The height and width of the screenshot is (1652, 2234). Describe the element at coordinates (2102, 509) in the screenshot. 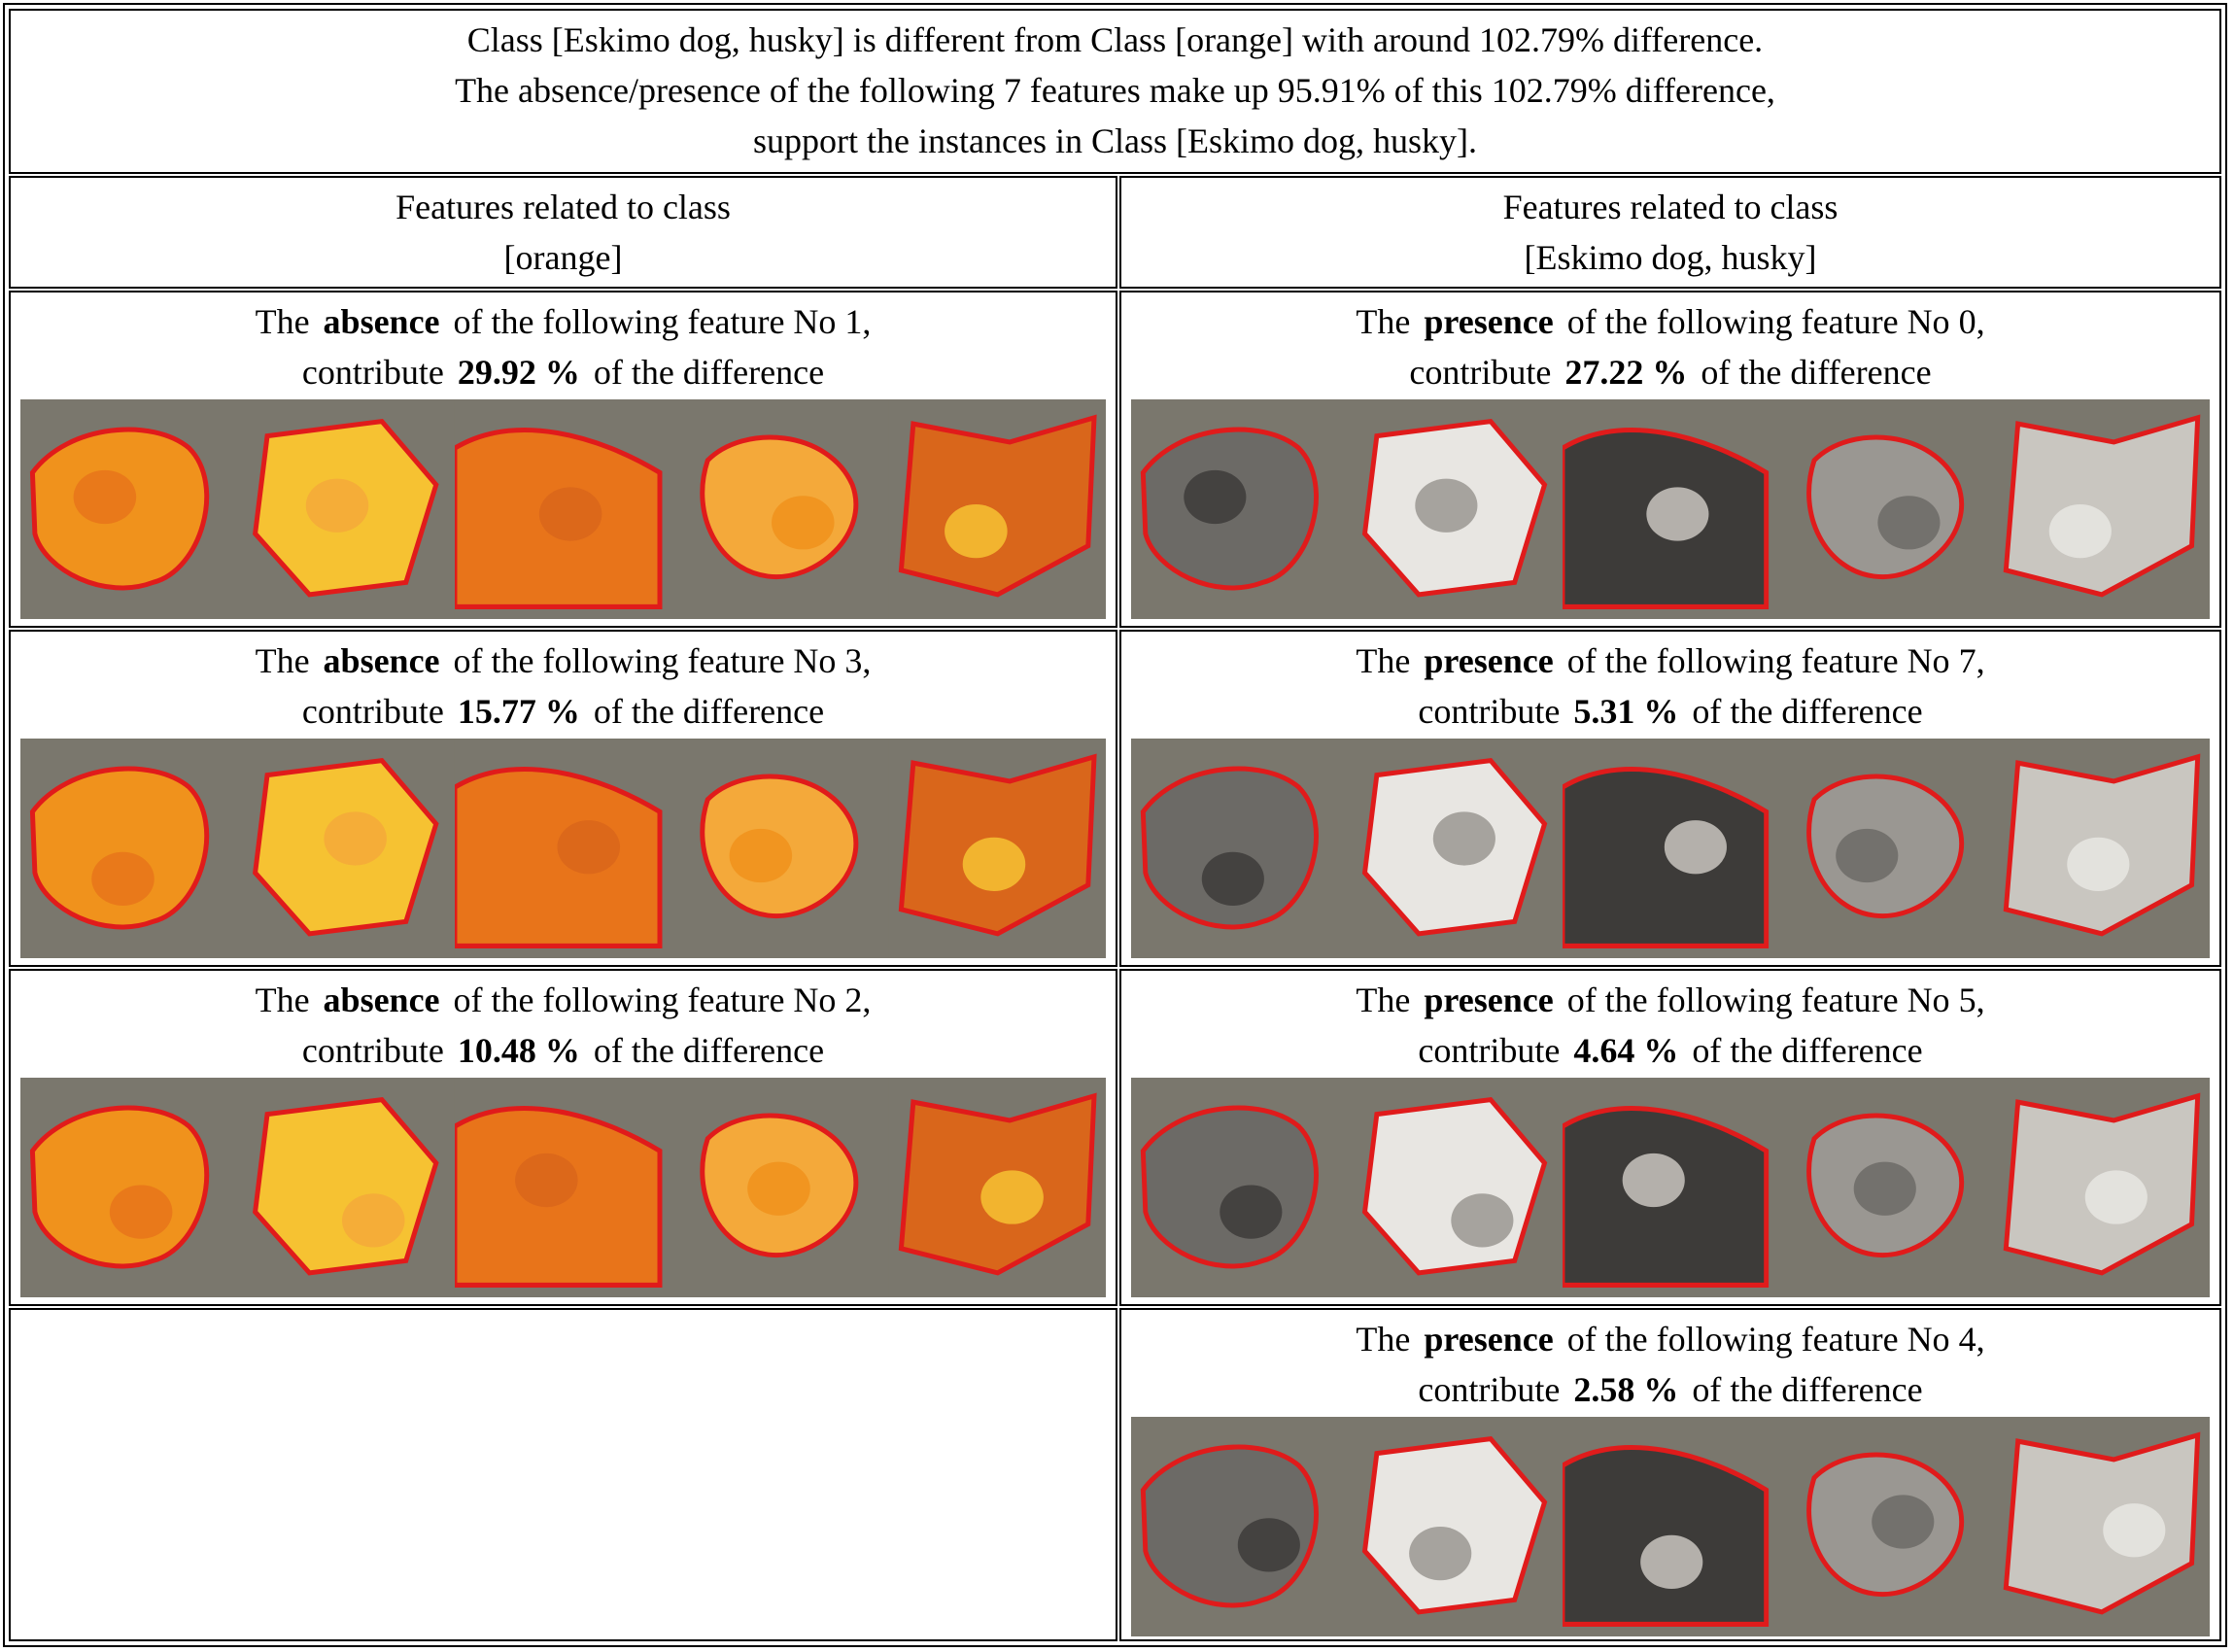

I see `thumbnail-husky-puppies` at that location.